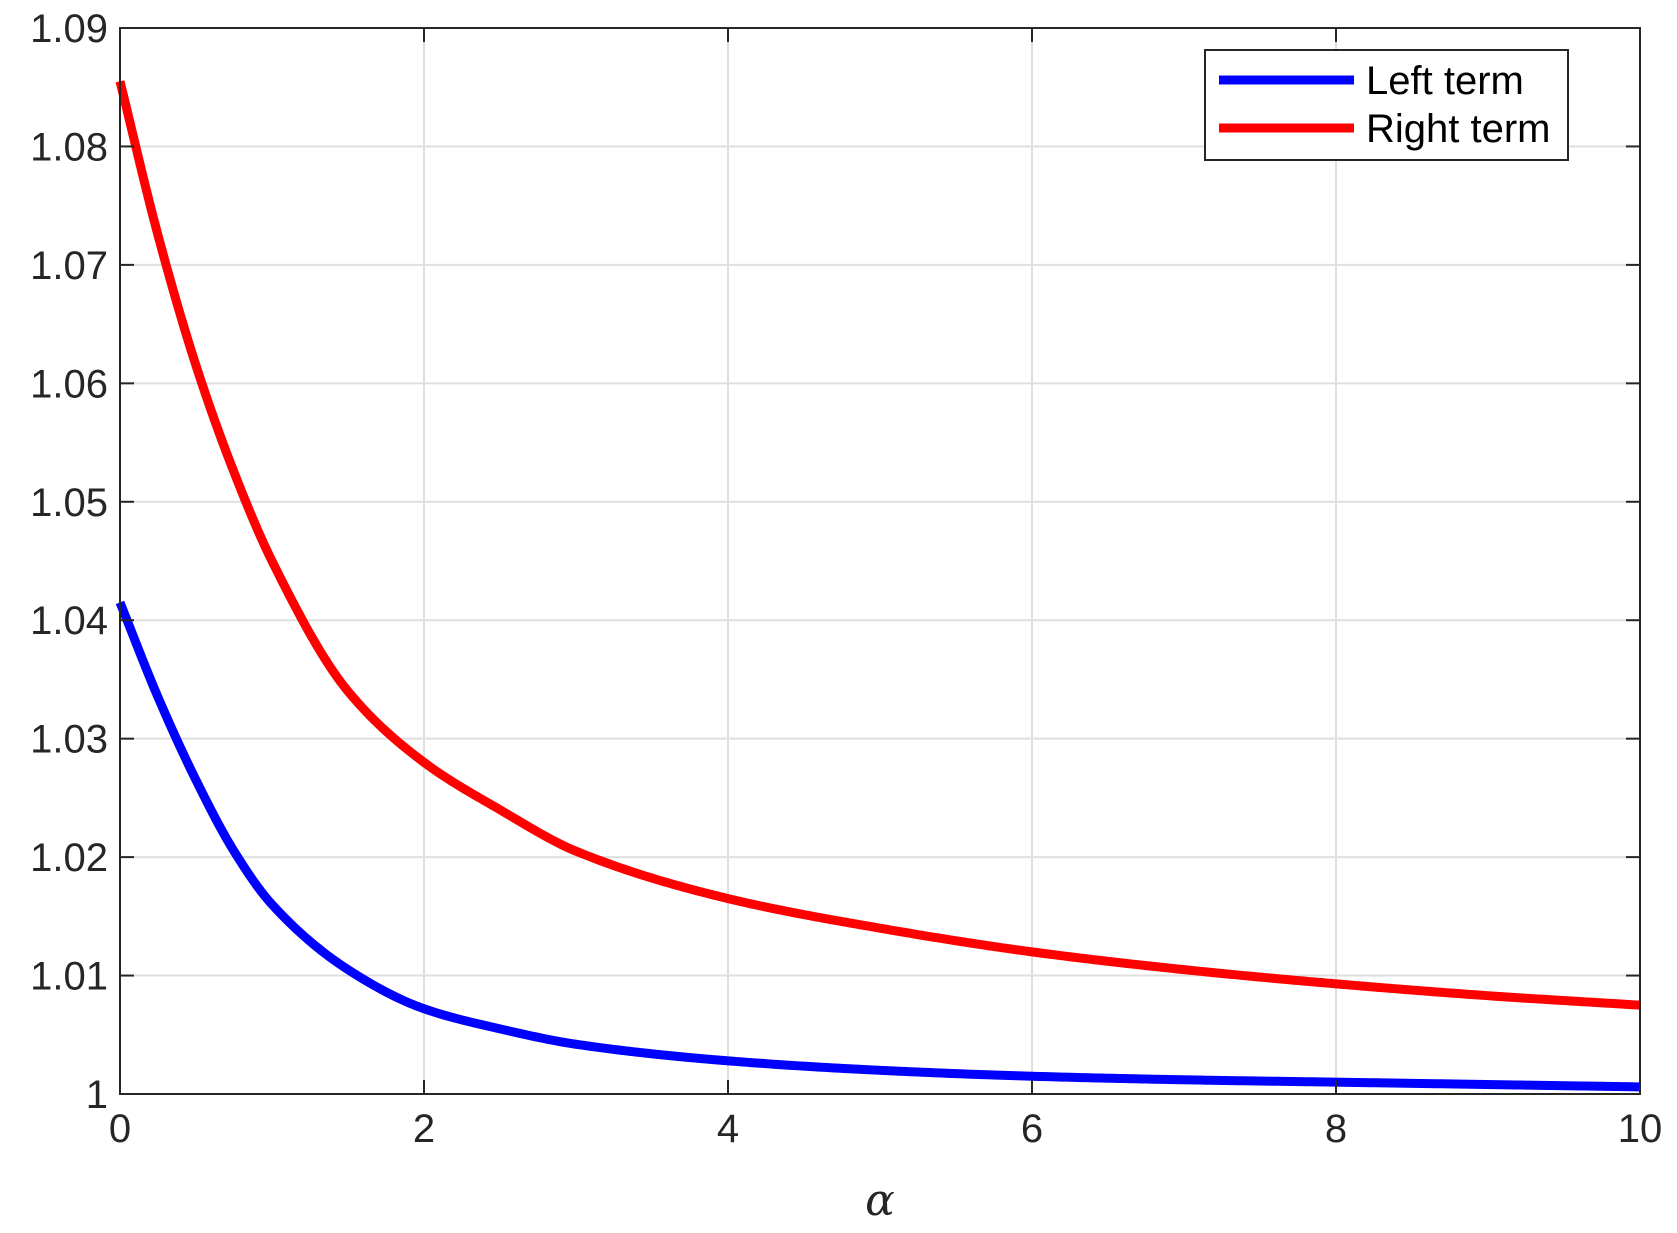 This screenshot has width=1677, height=1233. I want to click on y-tick-label: 1.09, so click(69, 29).